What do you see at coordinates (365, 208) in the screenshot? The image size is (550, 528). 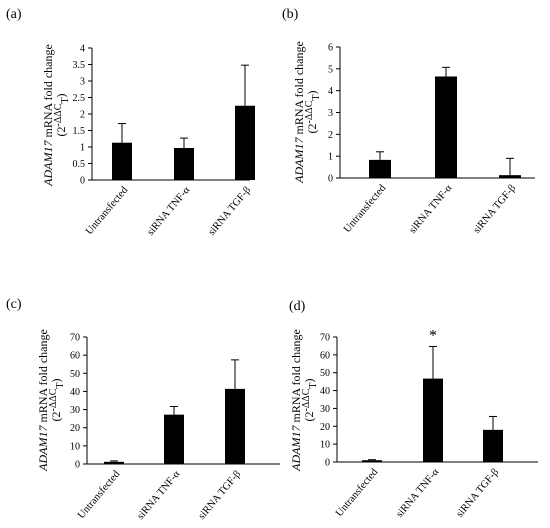 I see `panel-b-category-label: Untransfected` at bounding box center [365, 208].